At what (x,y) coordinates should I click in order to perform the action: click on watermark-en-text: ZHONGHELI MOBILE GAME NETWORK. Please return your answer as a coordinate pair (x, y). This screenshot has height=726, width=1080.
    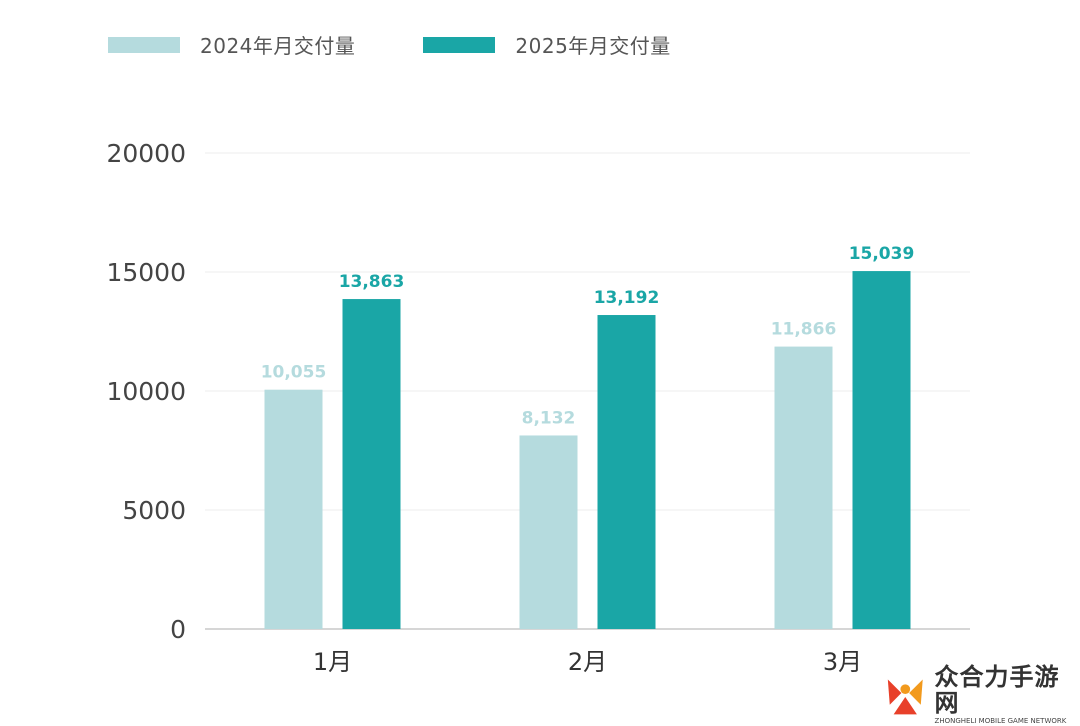
    Looking at the image, I should click on (1000, 721).